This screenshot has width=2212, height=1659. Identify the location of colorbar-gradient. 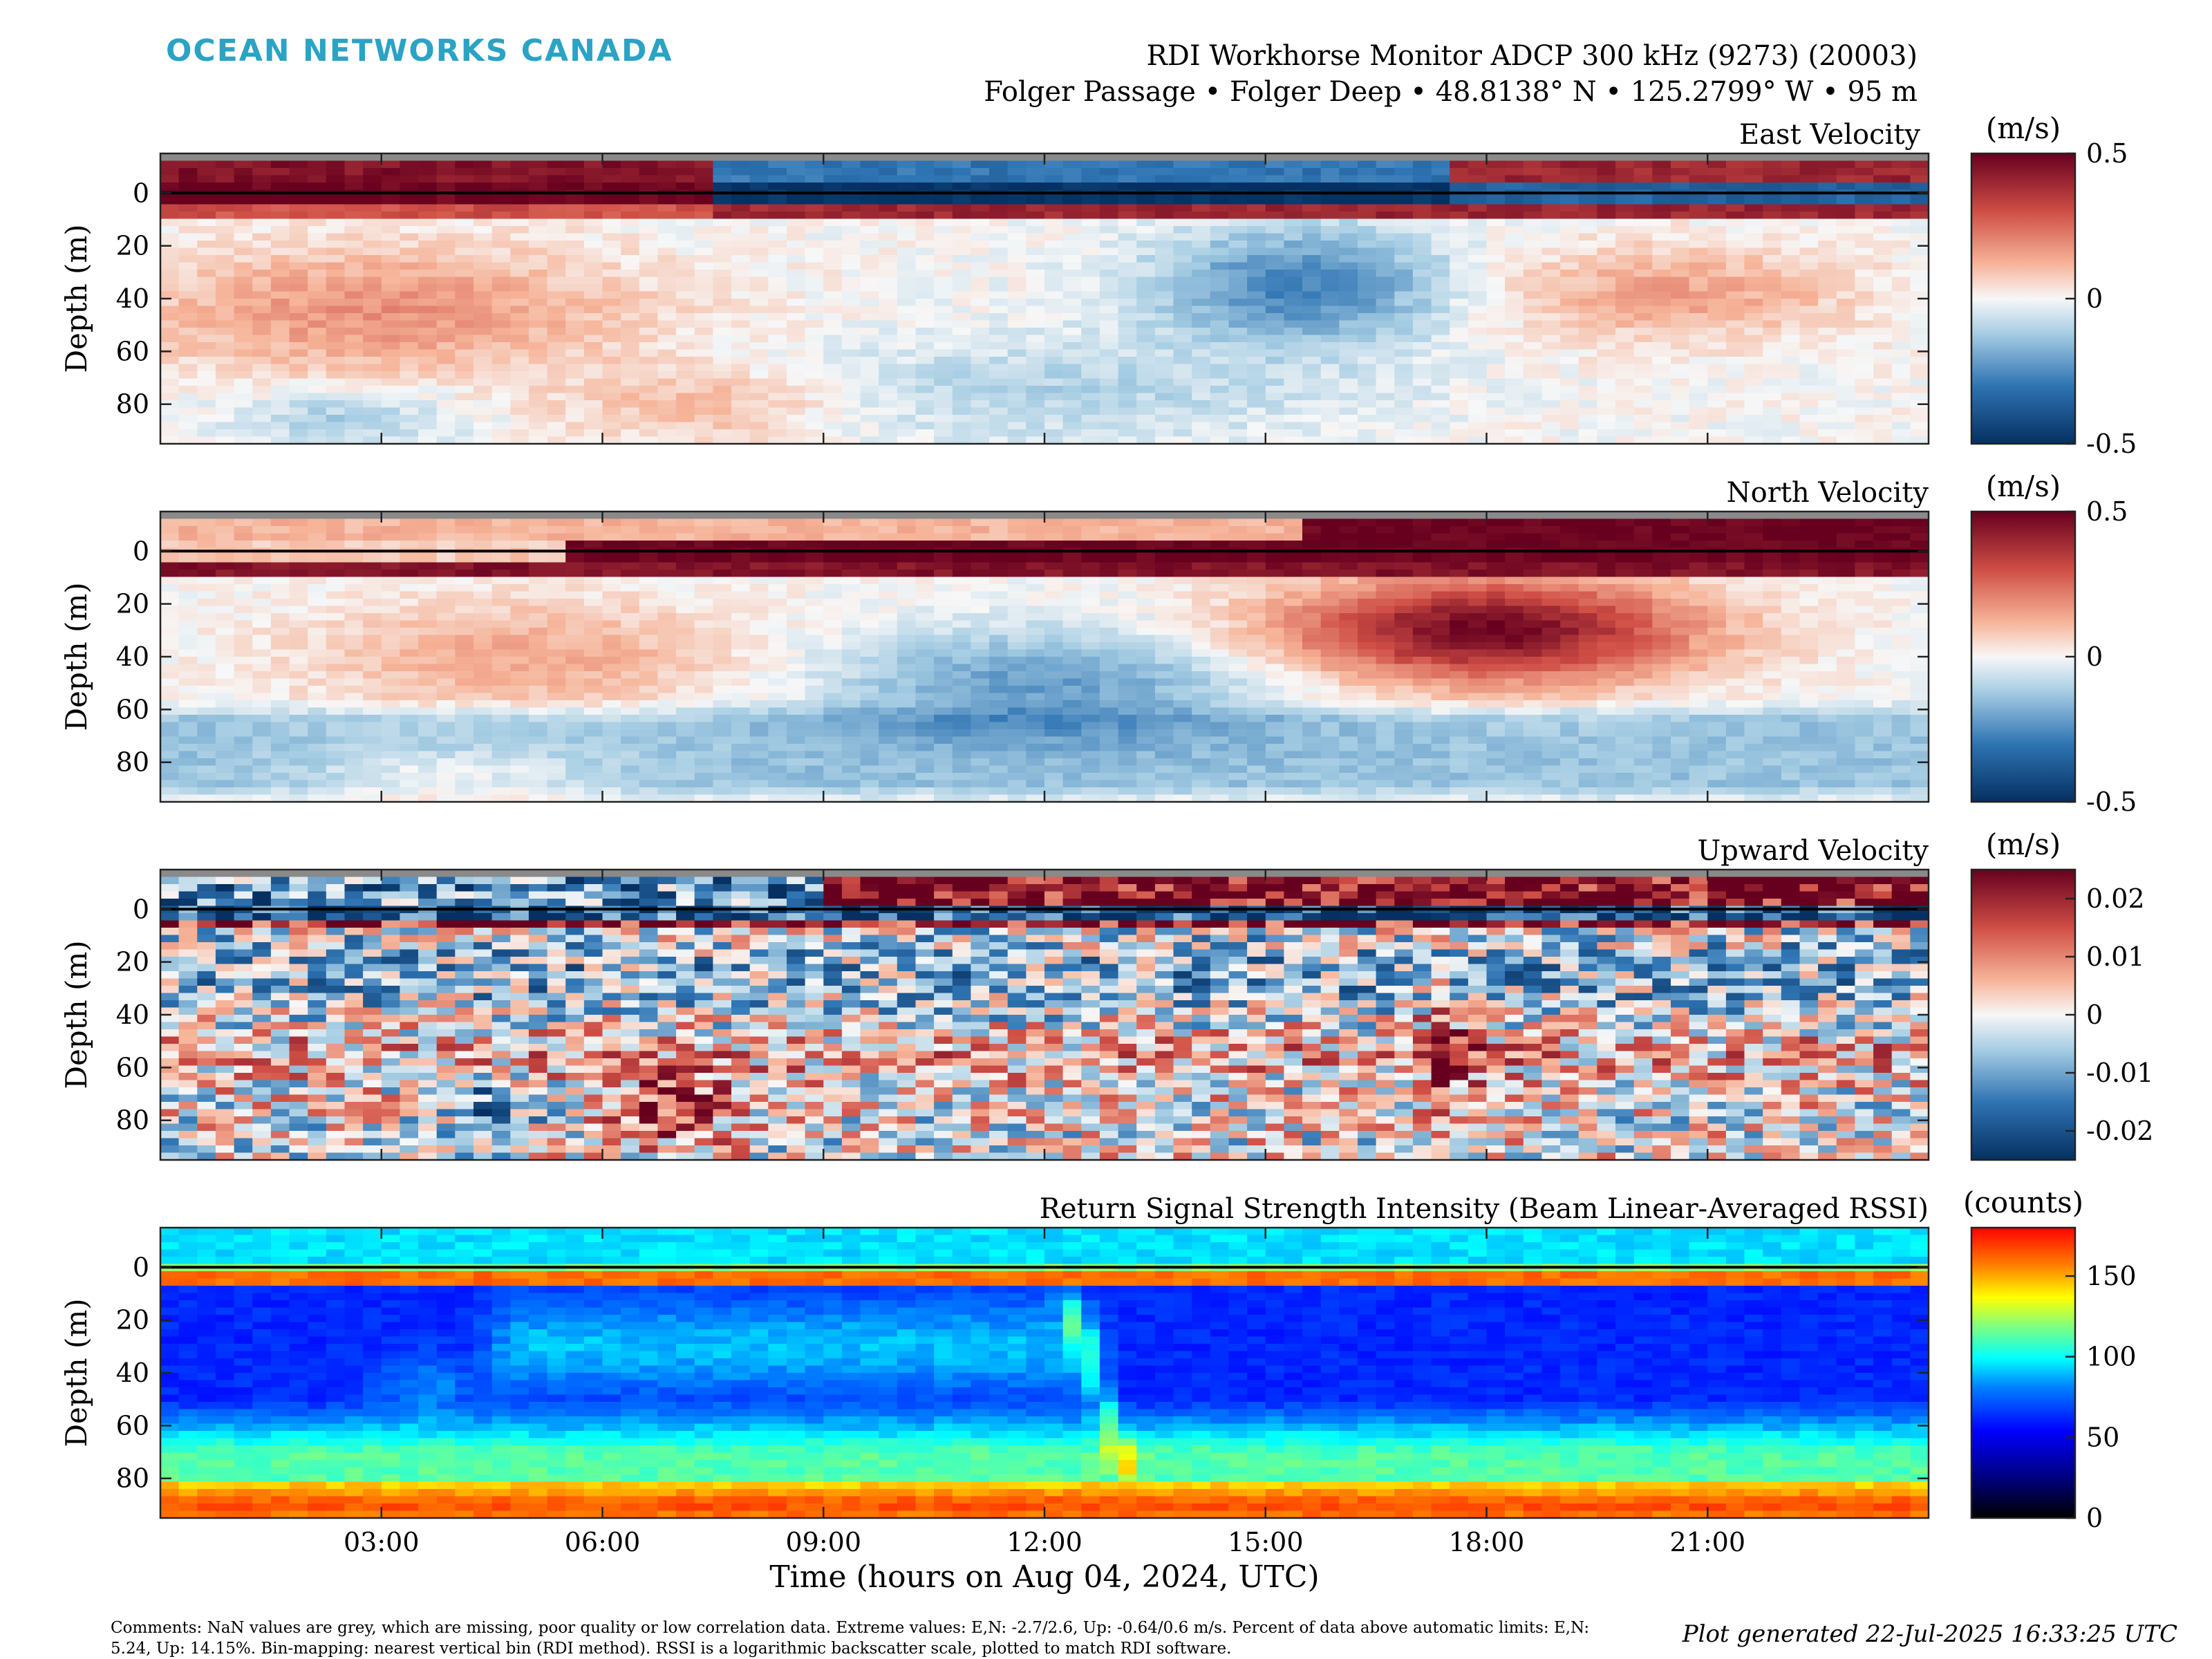
(2023, 298).